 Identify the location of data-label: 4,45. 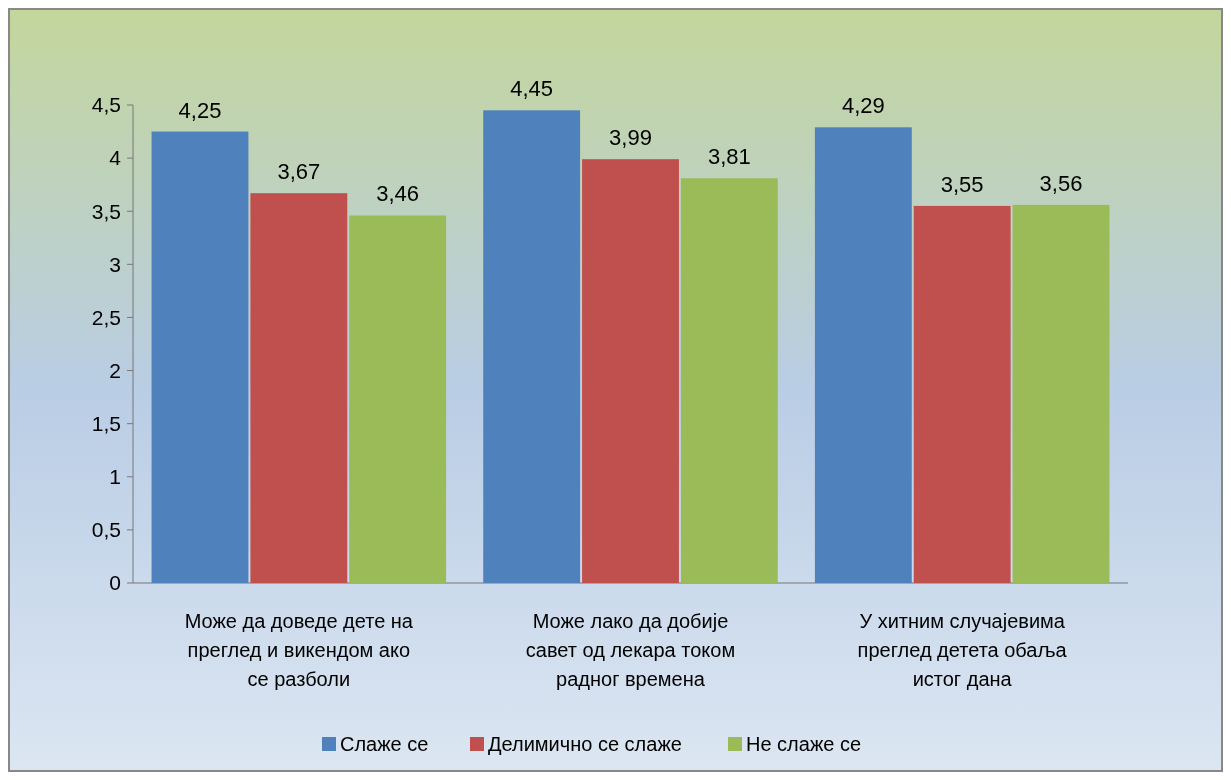
(532, 89).